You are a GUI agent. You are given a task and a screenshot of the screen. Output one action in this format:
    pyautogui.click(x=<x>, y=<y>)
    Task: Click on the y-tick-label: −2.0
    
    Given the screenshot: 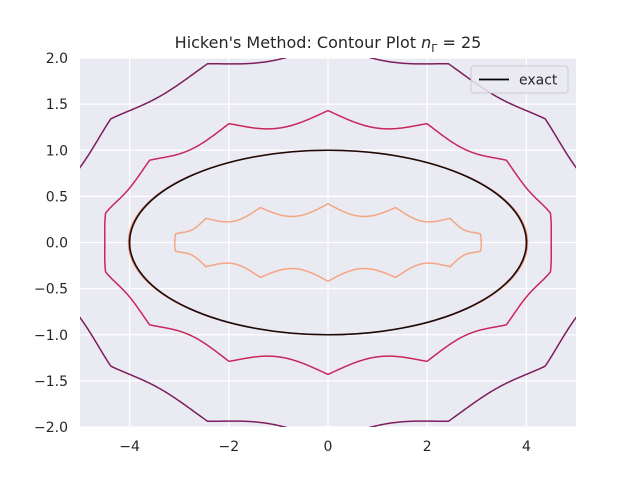 What is the action you would take?
    pyautogui.click(x=51, y=428)
    